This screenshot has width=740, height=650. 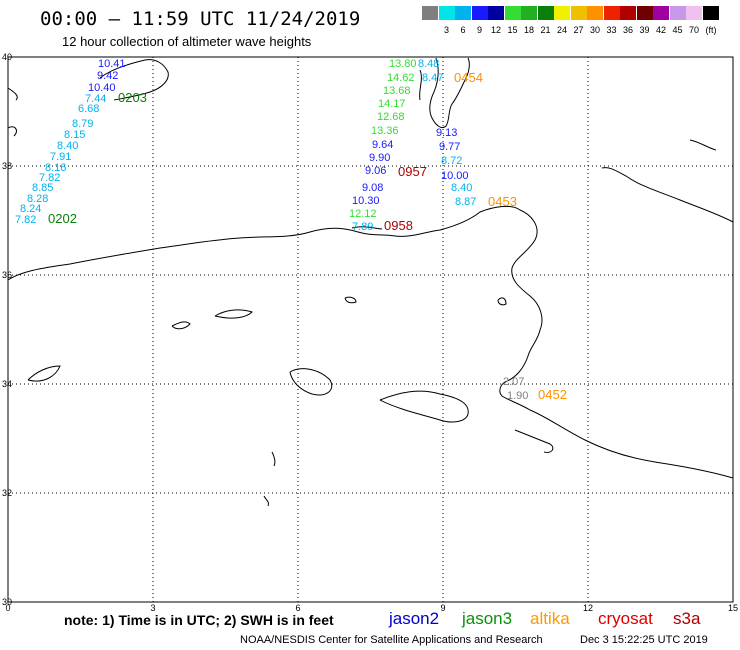 What do you see at coordinates (311, 382) in the screenshot?
I see `coastline-island-c` at bounding box center [311, 382].